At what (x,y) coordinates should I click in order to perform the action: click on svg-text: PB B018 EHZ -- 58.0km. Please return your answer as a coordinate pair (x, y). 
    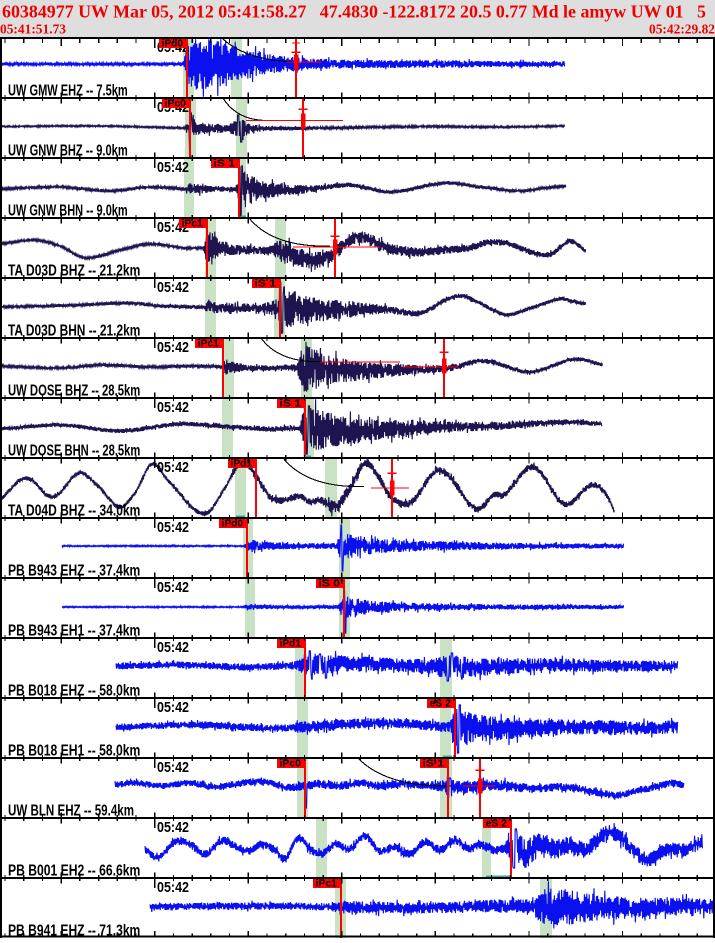
    Looking at the image, I should click on (74, 691).